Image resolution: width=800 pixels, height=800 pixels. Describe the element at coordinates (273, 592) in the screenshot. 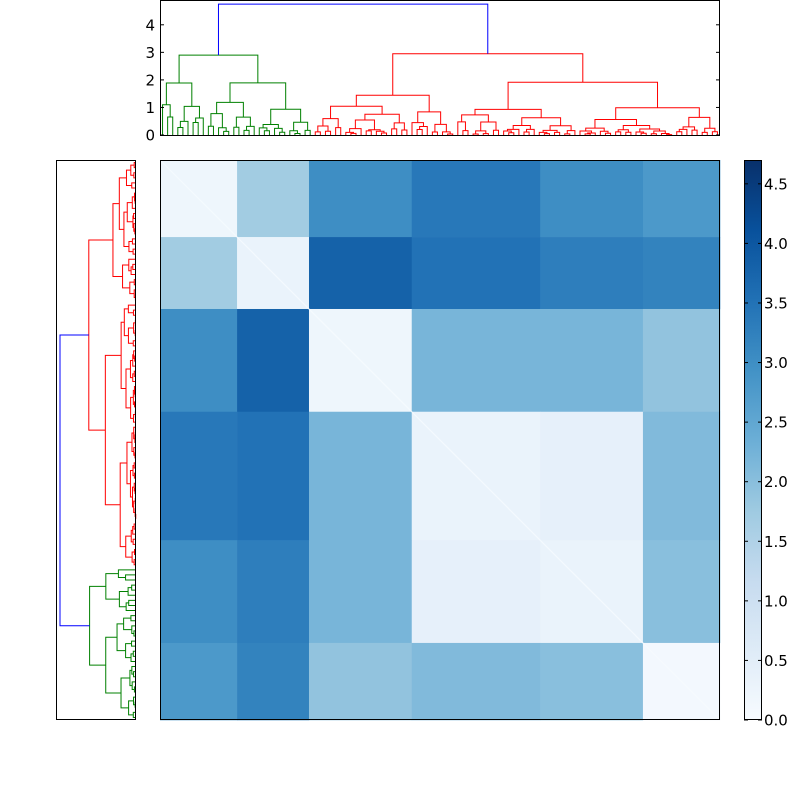

I see `heatmap-cell-B3-A2` at that location.